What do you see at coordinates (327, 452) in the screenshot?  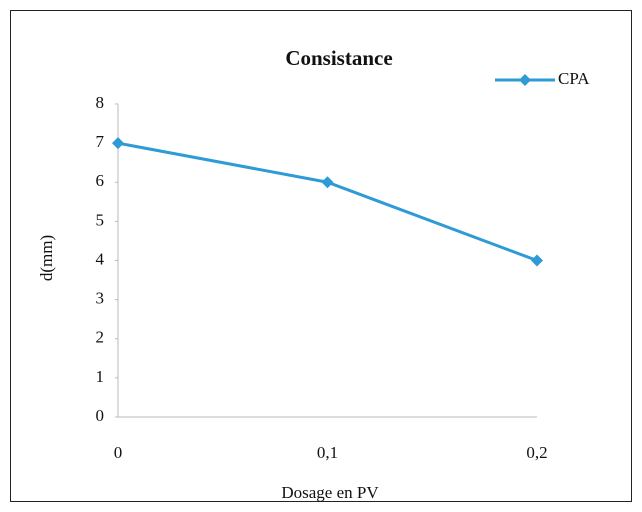 I see `x-tick-label: 0,1` at bounding box center [327, 452].